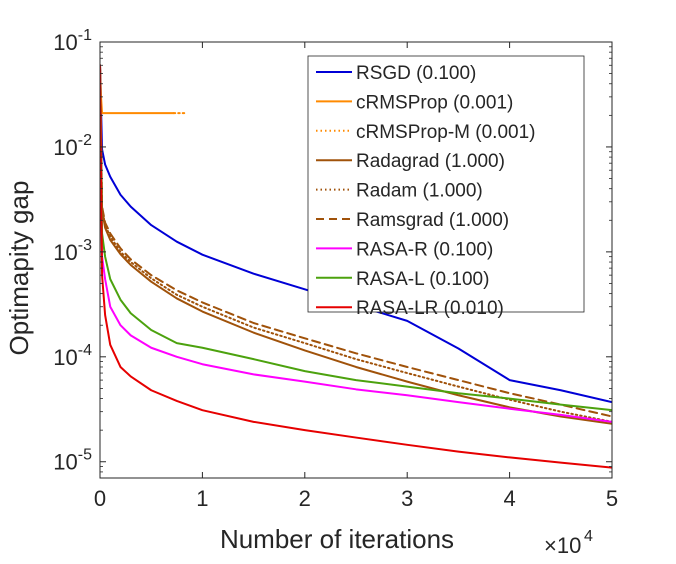  What do you see at coordinates (562, 545) in the screenshot?
I see `x-scale-base: ×10` at bounding box center [562, 545].